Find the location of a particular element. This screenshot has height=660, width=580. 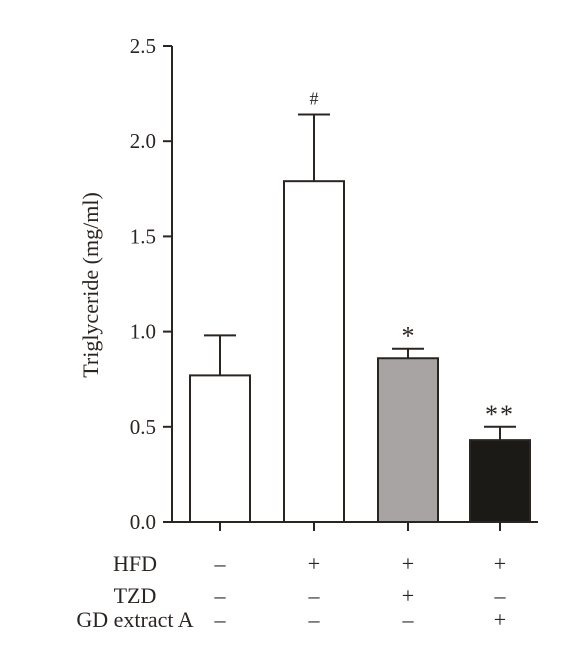

condition-label: GD extract A is located at coordinates (134, 619).